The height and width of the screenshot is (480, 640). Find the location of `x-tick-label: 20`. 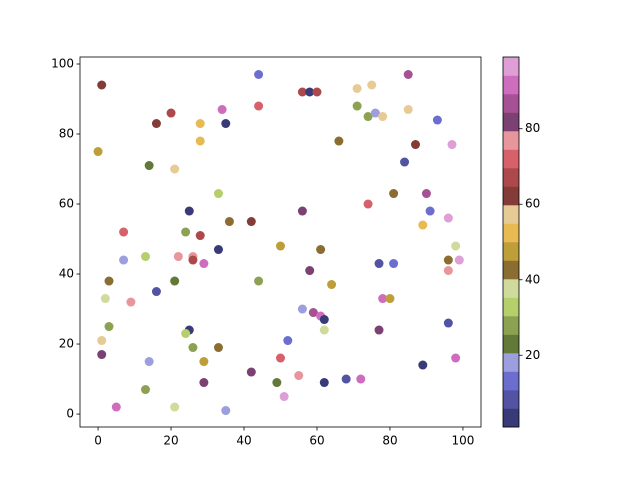

x-tick-label: 20 is located at coordinates (170, 441).